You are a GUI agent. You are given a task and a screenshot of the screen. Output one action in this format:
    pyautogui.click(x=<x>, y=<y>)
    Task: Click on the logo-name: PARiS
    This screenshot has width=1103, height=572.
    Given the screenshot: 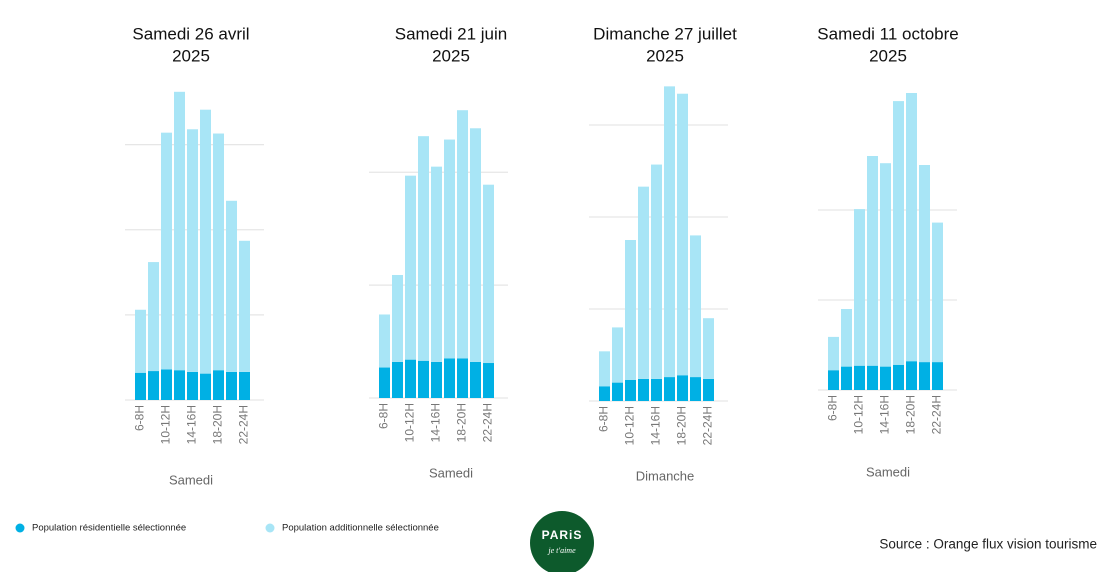 What is the action you would take?
    pyautogui.click(x=562, y=535)
    